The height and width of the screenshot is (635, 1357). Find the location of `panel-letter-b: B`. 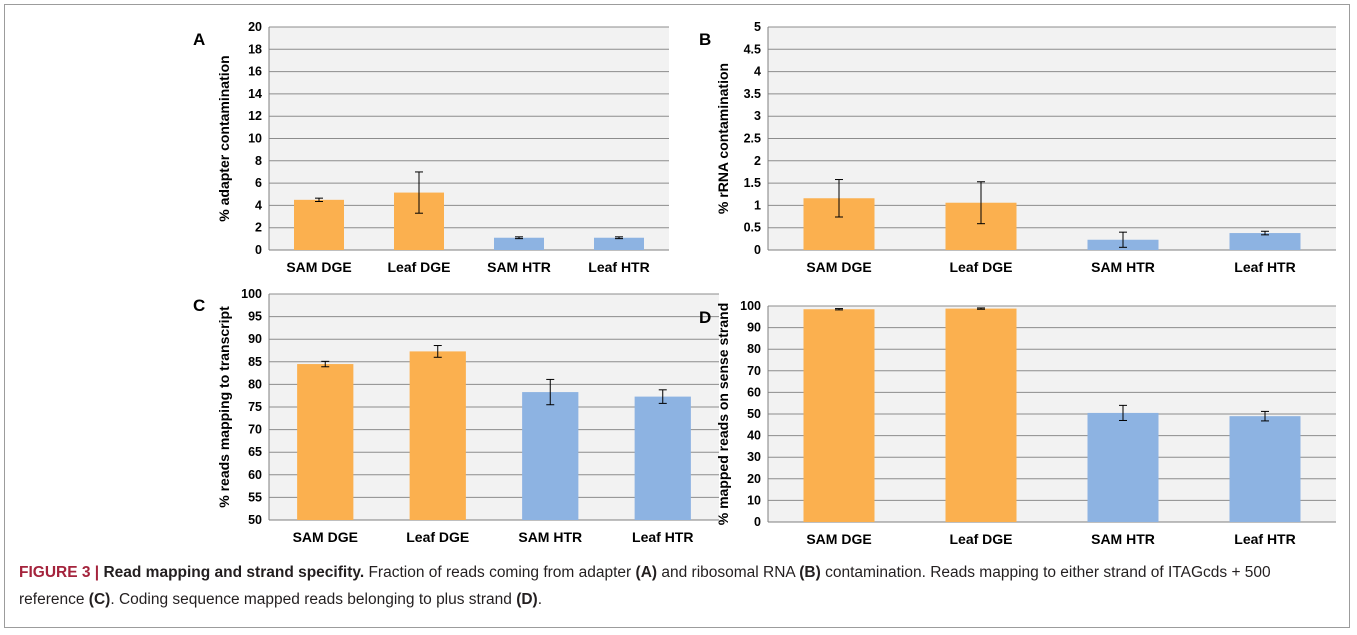

panel-letter-b: B is located at coordinates (705, 39).